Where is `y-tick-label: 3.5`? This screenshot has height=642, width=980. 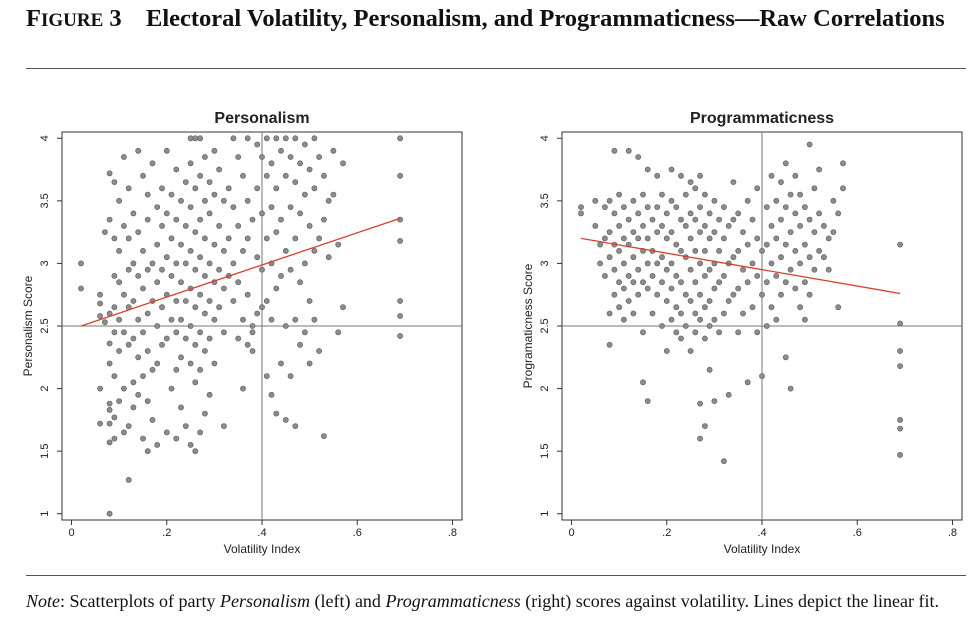 y-tick-label: 3.5 is located at coordinates (545, 200).